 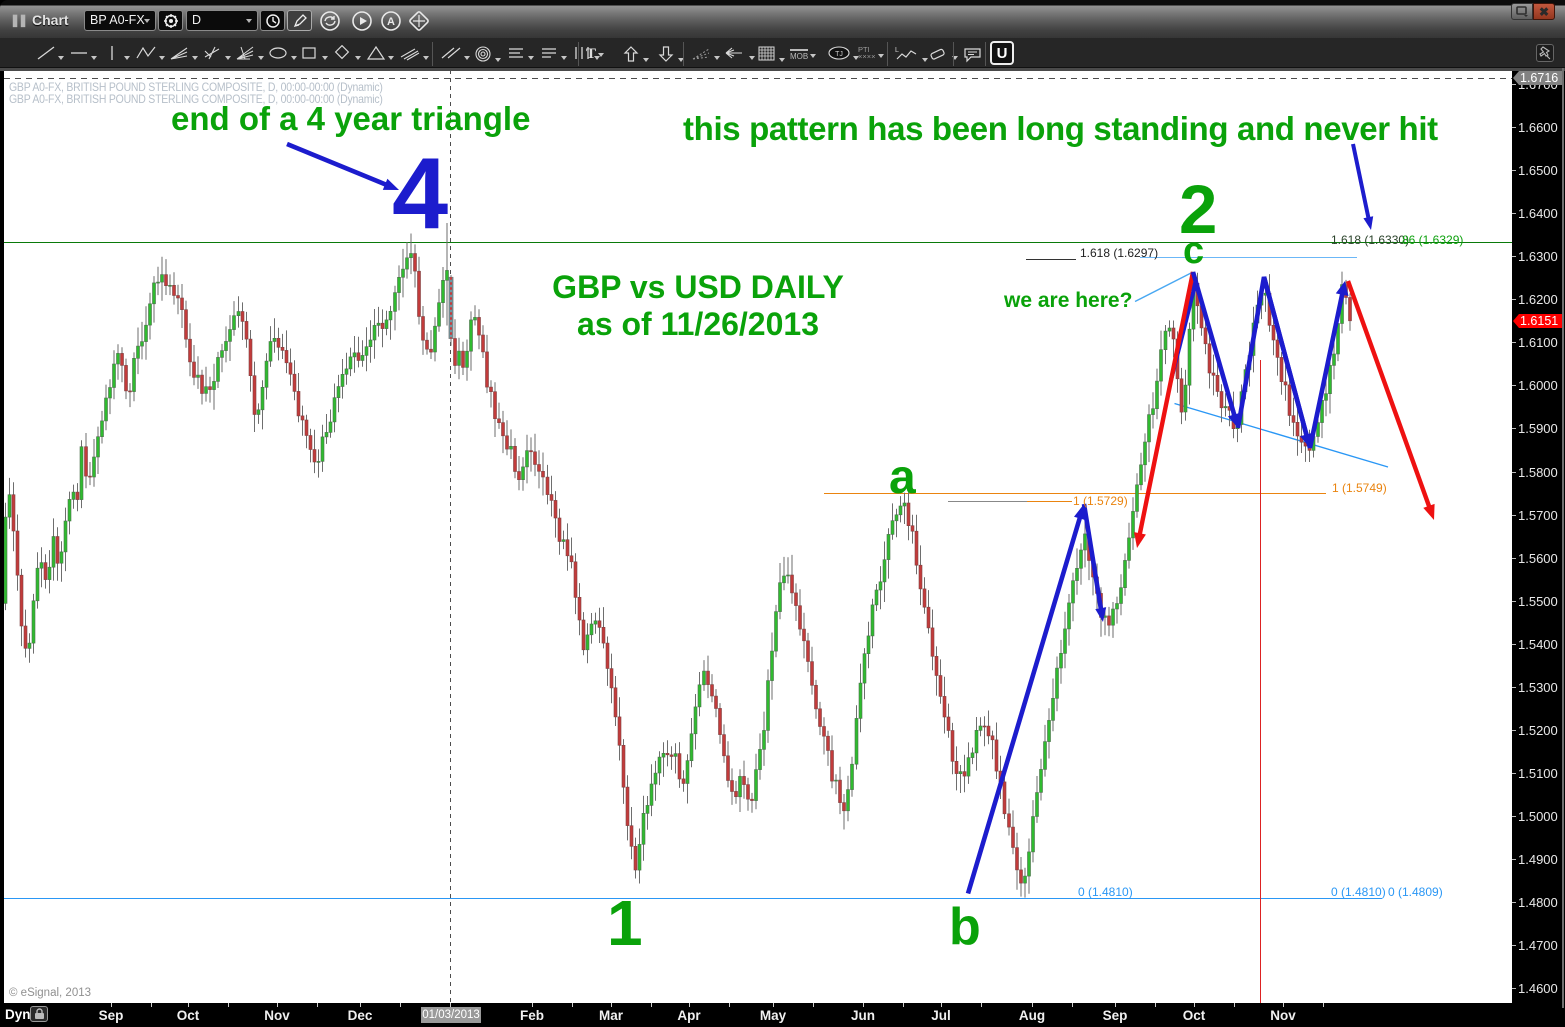 What do you see at coordinates (897, 50) in the screenshot?
I see `svg-text: L` at bounding box center [897, 50].